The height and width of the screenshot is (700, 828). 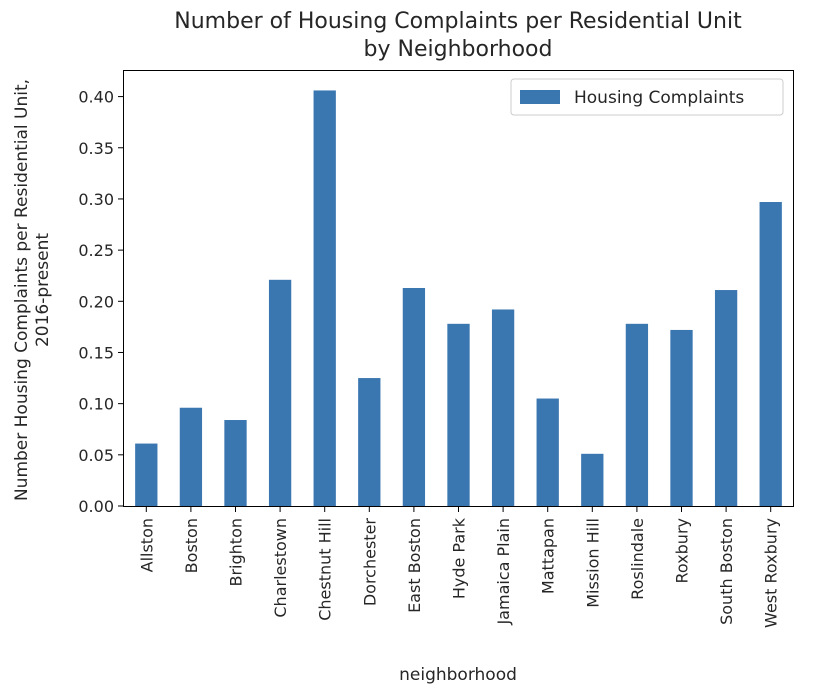 What do you see at coordinates (96, 455) in the screenshot?
I see `y-tick-label: 0.05` at bounding box center [96, 455].